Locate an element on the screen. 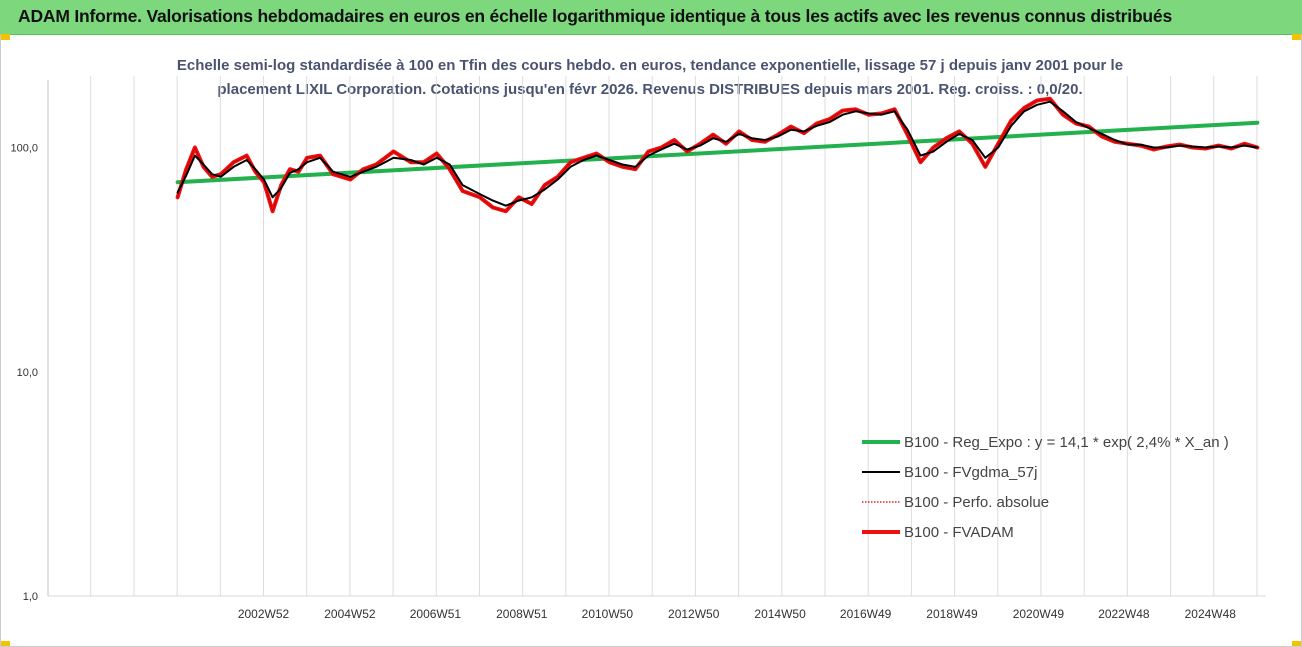  legend-swatch-fvgdma is located at coordinates (881, 472).